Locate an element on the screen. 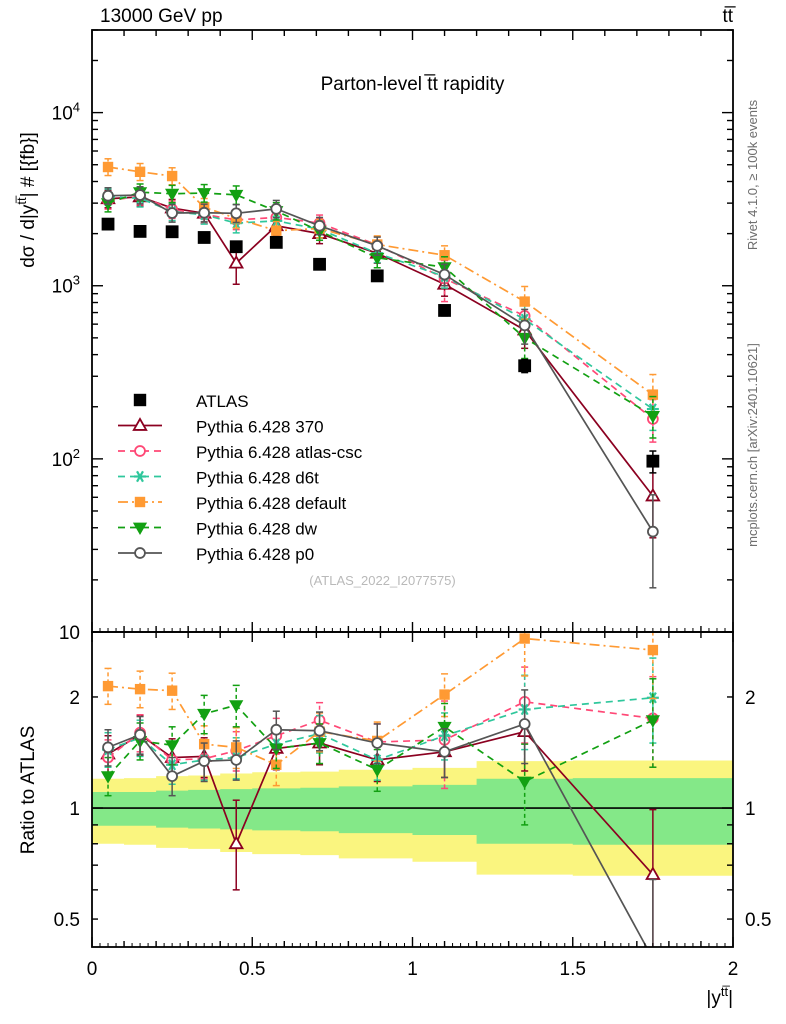  ratio-y-tick-label-right: 2 is located at coordinates (750, 698).